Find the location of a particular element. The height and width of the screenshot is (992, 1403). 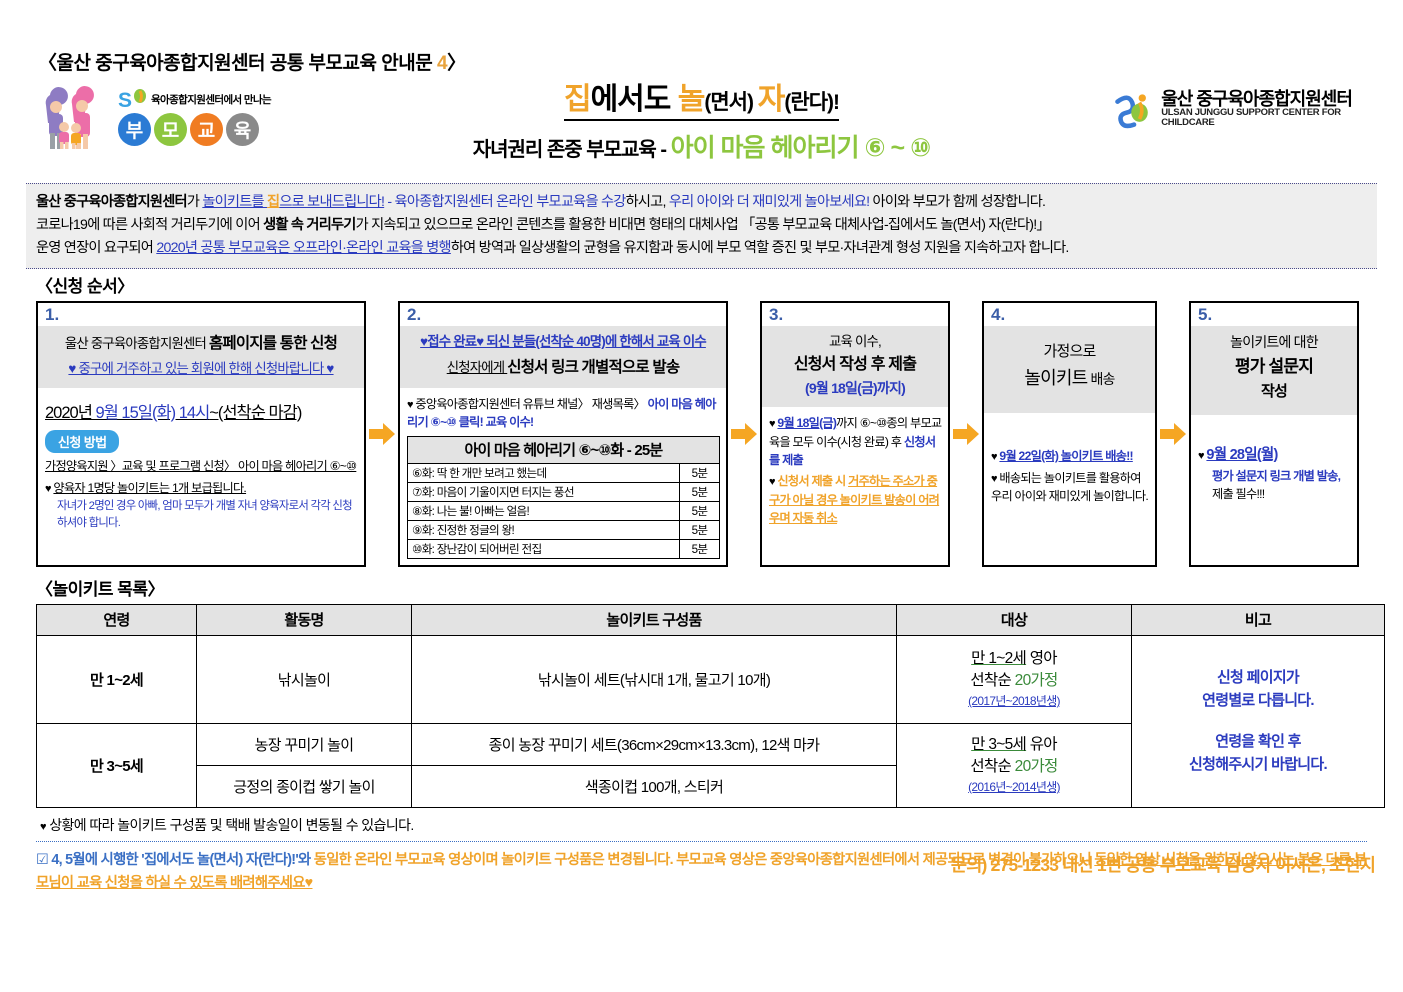

cell-target-2: 만 3~5세 유아 선착순 20가정 (2016년~2014년생) is located at coordinates (1014, 765).